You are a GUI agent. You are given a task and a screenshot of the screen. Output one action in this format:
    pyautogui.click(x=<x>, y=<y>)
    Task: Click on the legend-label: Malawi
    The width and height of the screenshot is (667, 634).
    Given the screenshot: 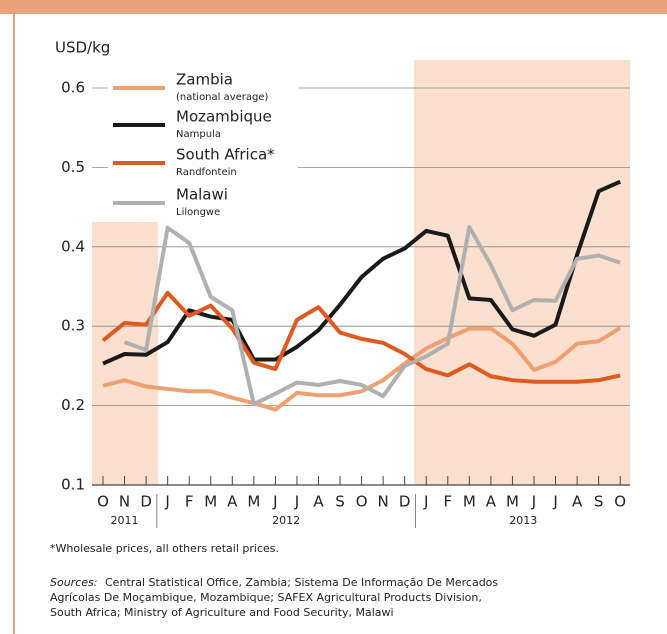 What is the action you would take?
    pyautogui.click(x=202, y=195)
    